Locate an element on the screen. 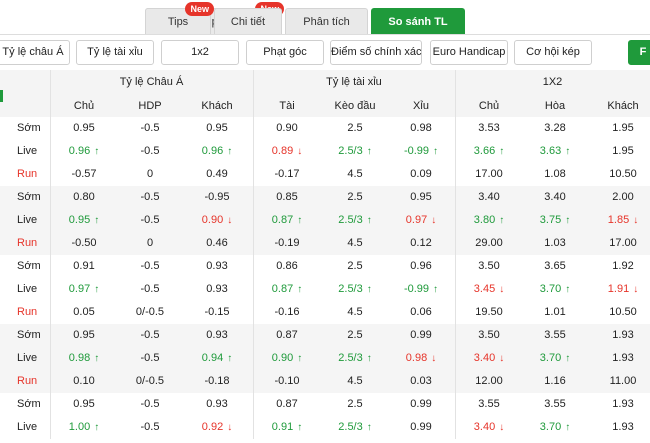  odds-value: 1.01 is located at coordinates (555, 312).